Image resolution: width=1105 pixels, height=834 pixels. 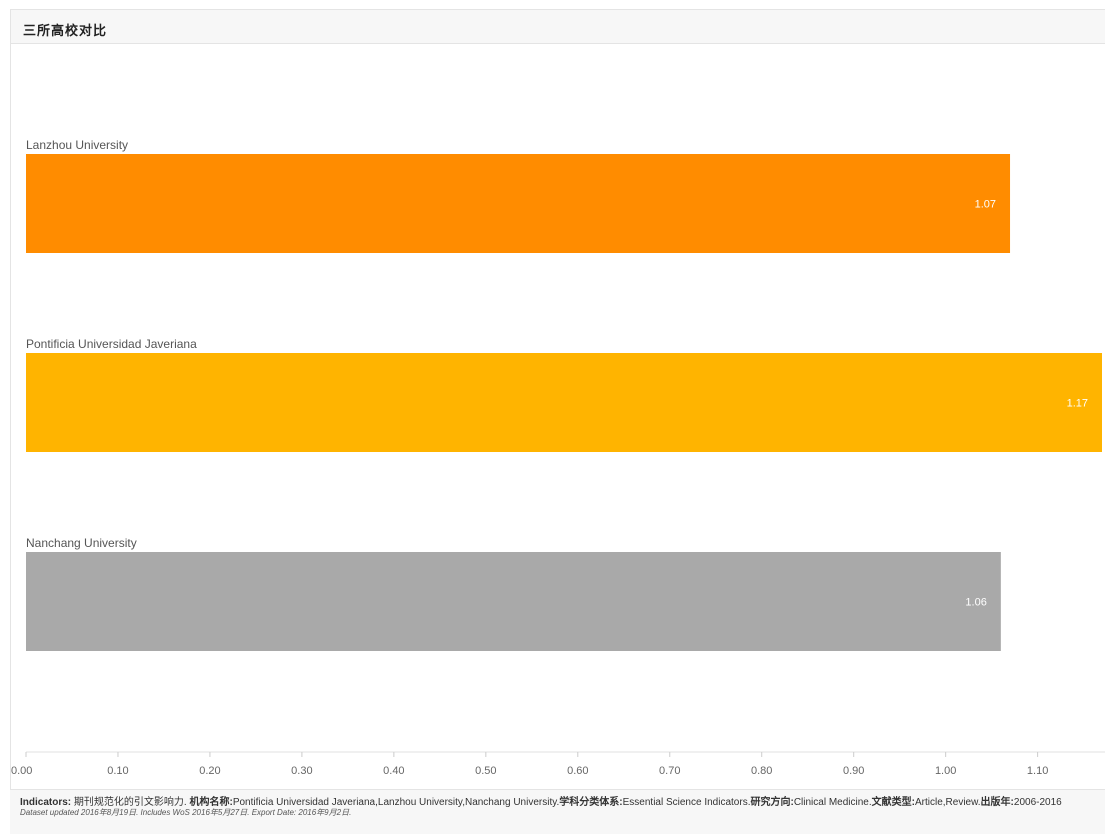 What do you see at coordinates (761, 771) in the screenshot?
I see `x-tick-label: 0.80` at bounding box center [761, 771].